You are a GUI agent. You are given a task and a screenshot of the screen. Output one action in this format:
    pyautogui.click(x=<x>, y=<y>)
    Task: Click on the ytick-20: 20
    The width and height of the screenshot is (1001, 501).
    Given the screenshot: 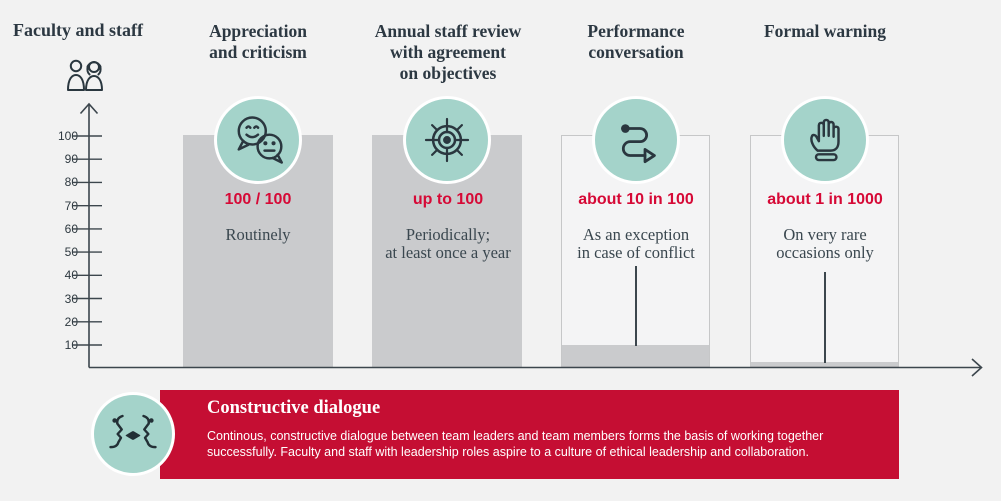 What is the action you would take?
    pyautogui.click(x=71, y=322)
    